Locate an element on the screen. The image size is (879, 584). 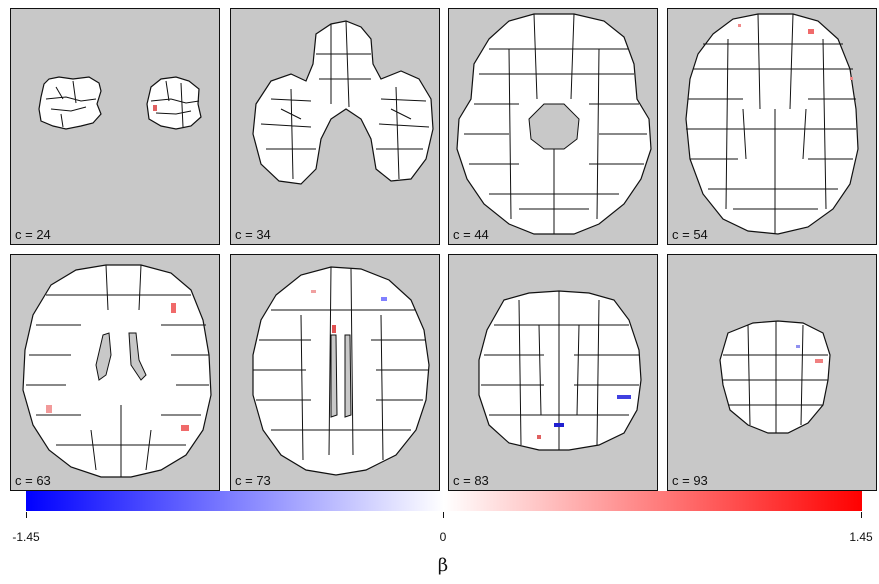
slice-panel-c34: c = 34 is located at coordinates (335, 126).